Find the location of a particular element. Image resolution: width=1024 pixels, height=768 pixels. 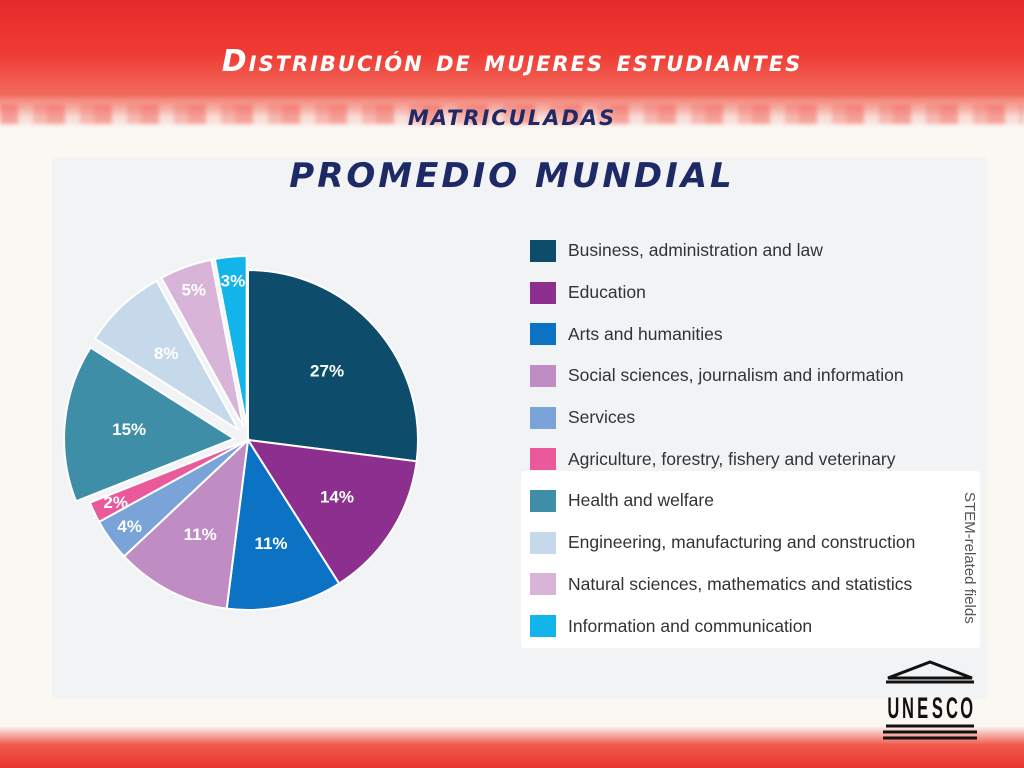

legend-item: Information and communication is located at coordinates (736, 626).